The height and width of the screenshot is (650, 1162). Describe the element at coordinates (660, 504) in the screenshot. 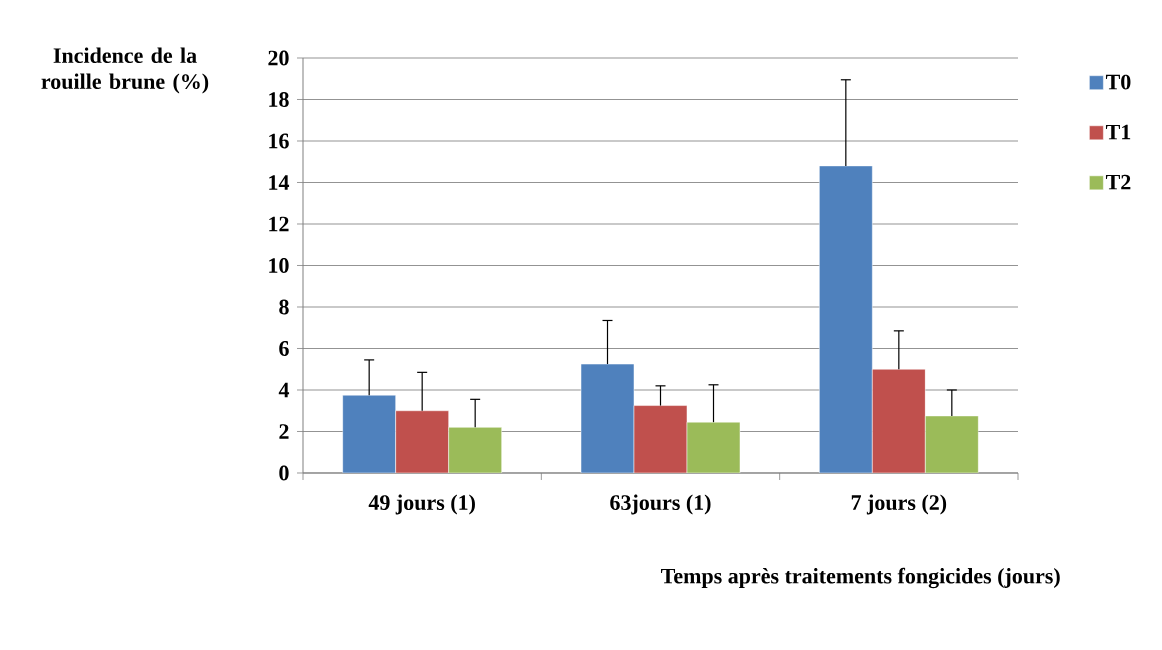

I see `x-tick-label: 63jours (1)` at that location.